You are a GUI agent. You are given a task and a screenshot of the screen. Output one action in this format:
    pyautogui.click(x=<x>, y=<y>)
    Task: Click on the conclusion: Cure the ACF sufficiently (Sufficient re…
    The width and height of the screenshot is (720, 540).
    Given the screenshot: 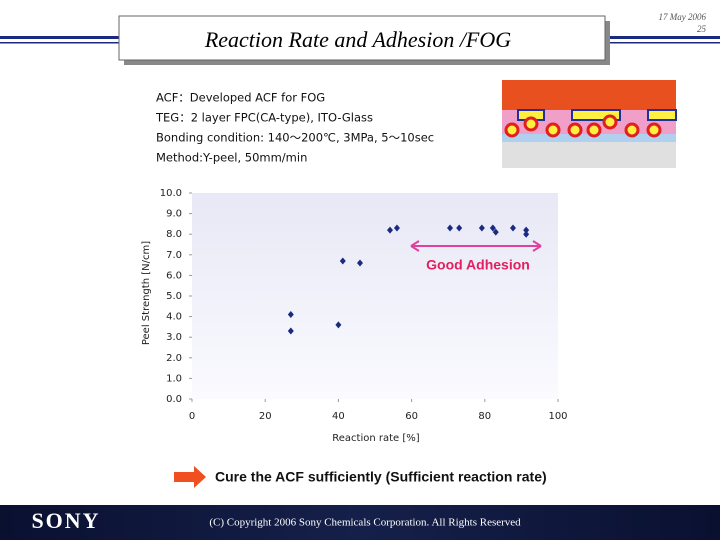 What is the action you would take?
    pyautogui.click(x=381, y=477)
    